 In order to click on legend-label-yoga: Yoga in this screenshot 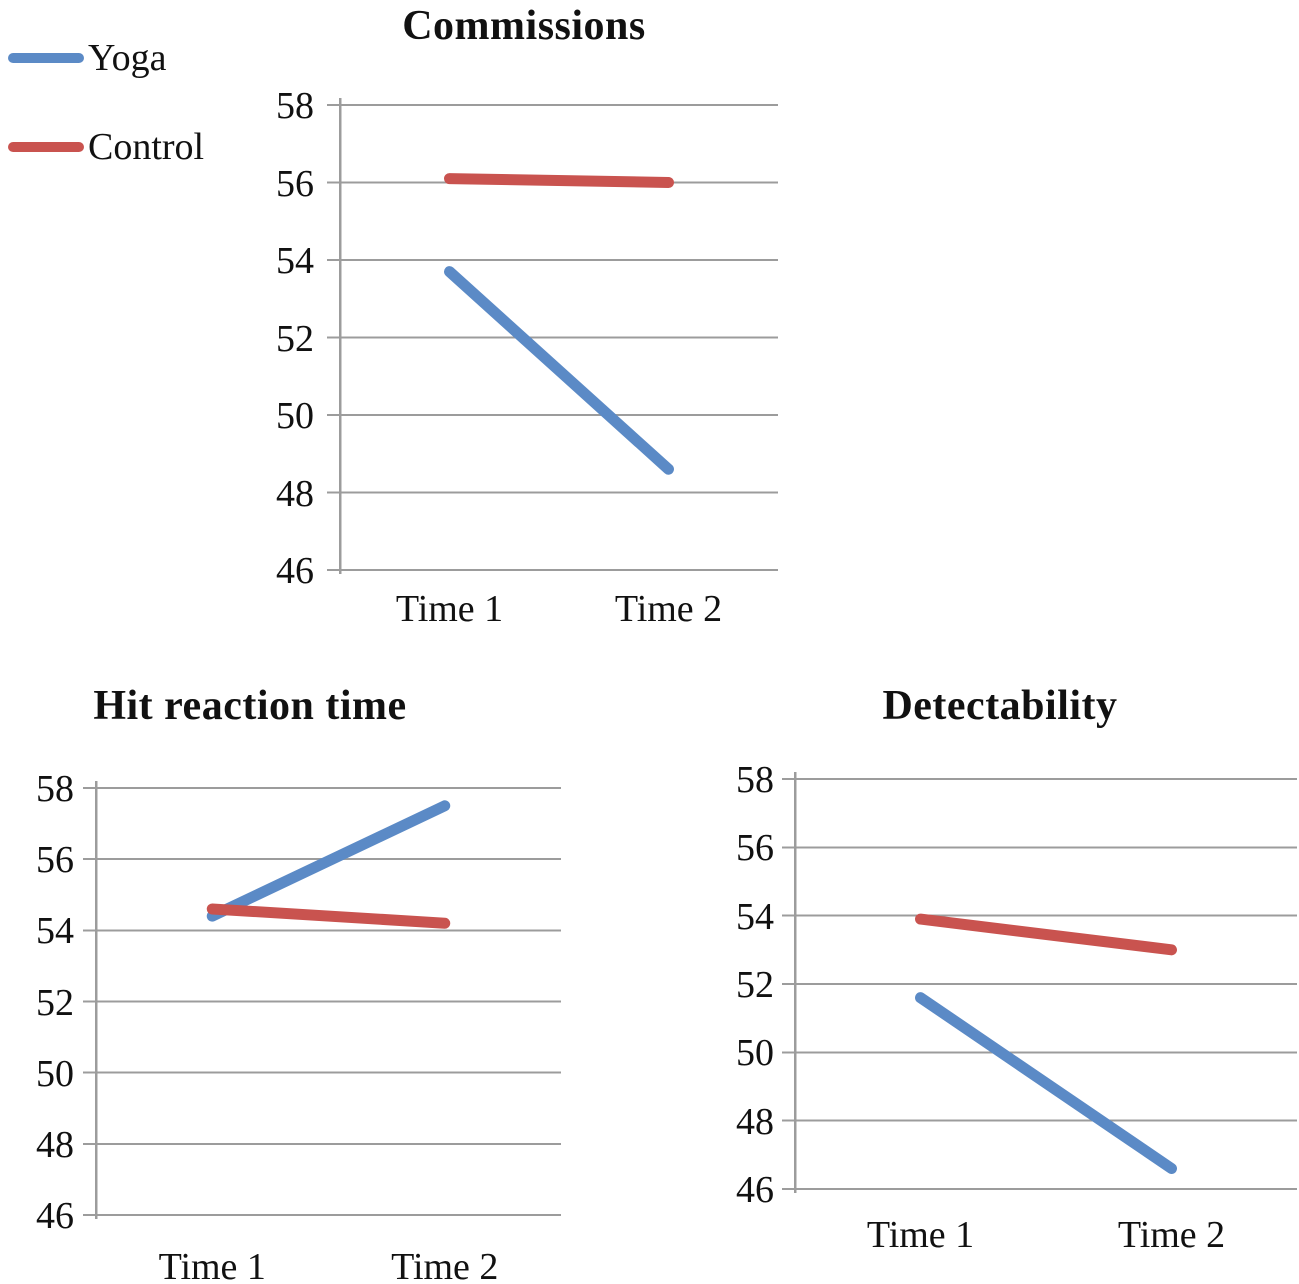, I will do `click(127, 58)`.